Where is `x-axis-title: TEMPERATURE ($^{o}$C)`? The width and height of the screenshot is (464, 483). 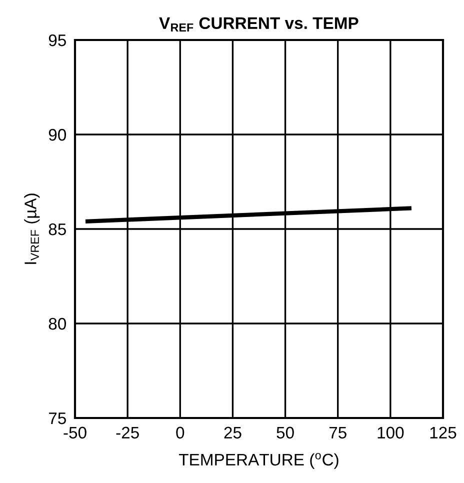 x-axis-title: TEMPERATURE ($^{o}$C) is located at coordinates (258, 460).